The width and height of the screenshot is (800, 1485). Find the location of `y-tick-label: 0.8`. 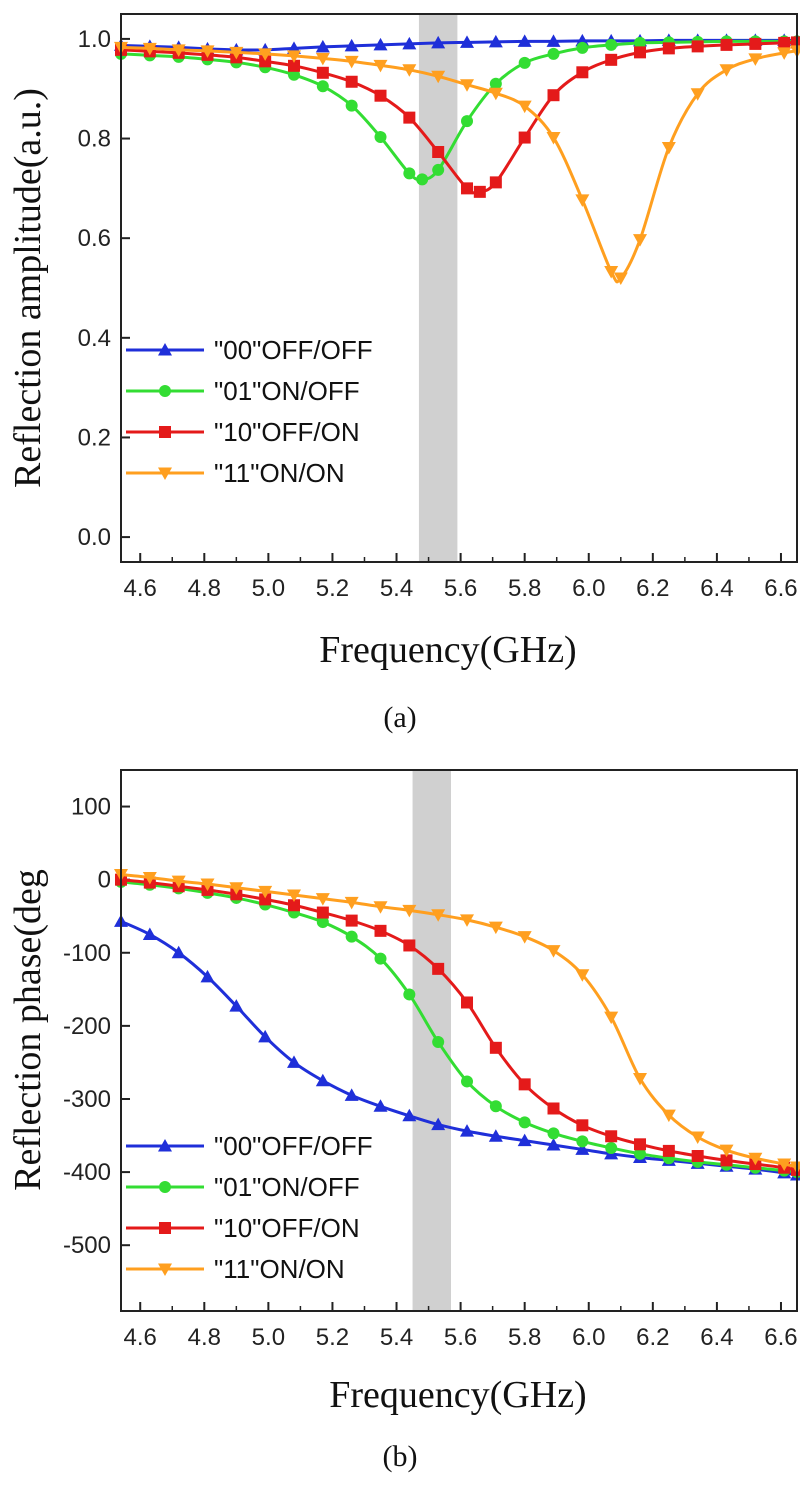

y-tick-label: 0.8 is located at coordinates (94, 139).